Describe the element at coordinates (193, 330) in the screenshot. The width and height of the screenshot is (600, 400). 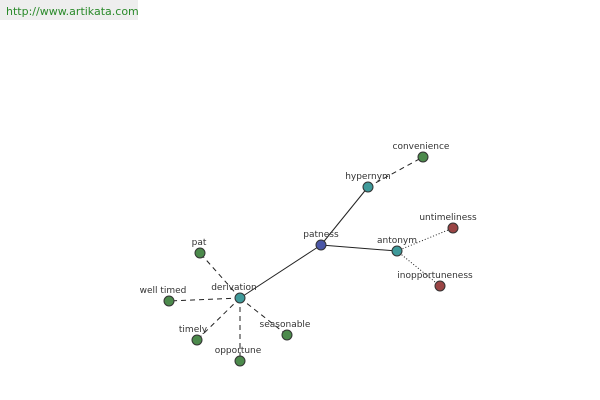
I see `node-label: timely` at that location.